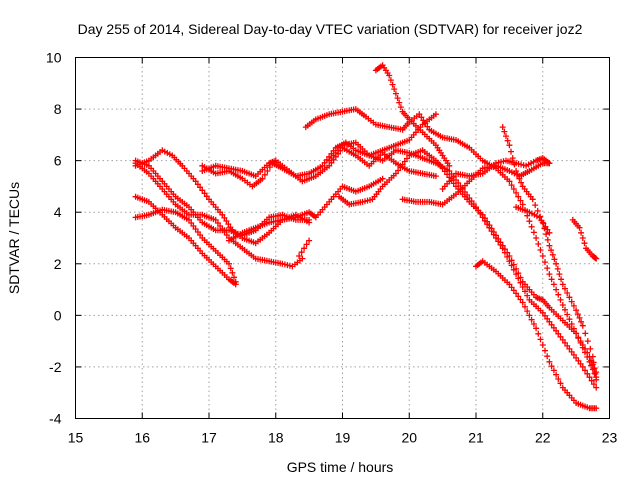  Describe the element at coordinates (58, 264) in the screenshot. I see `y-tick-label: 2` at that location.